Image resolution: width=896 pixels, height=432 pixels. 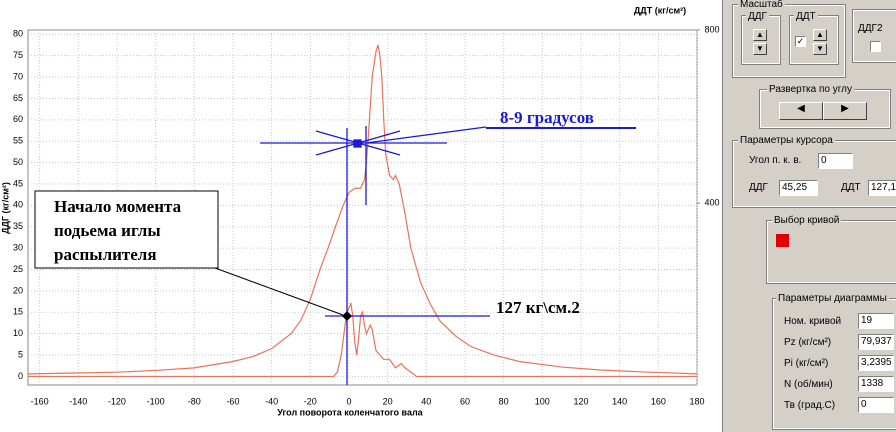 I want to click on sweep-group: Развертка по углу ◀ ▶, so click(x=825, y=106).